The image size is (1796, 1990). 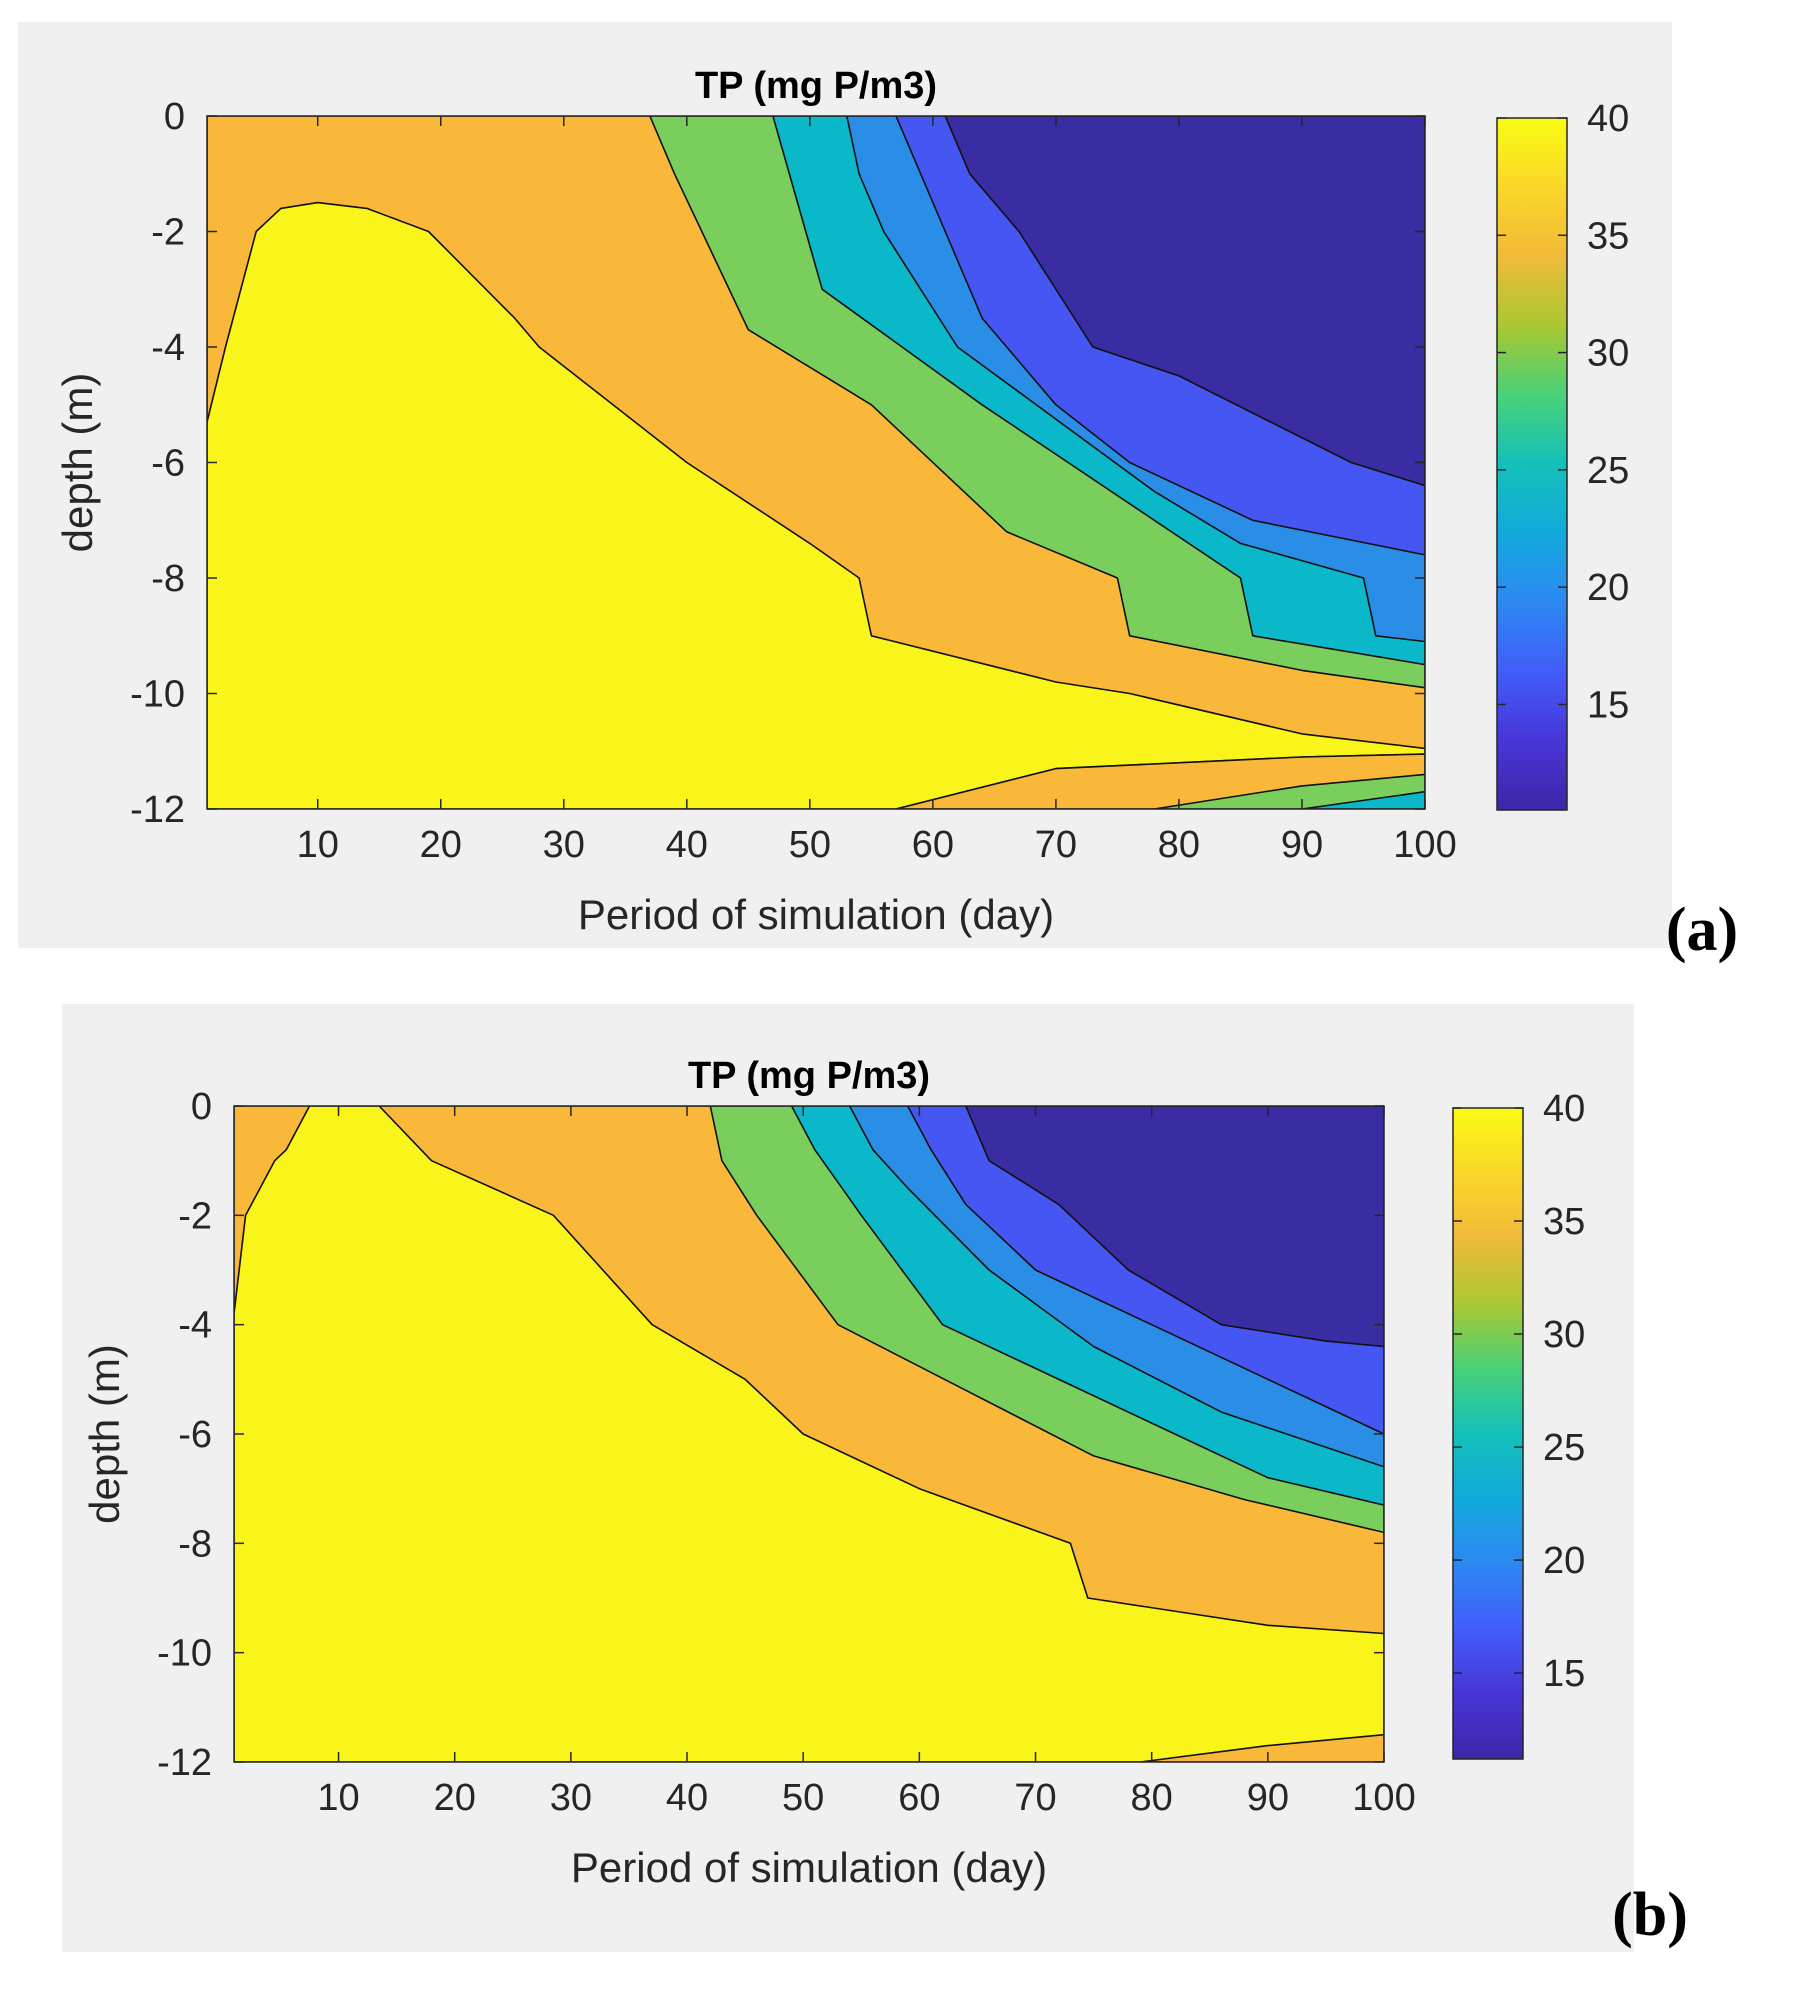 What do you see at coordinates (1702, 930) in the screenshot?
I see `panel-label: (a)` at bounding box center [1702, 930].